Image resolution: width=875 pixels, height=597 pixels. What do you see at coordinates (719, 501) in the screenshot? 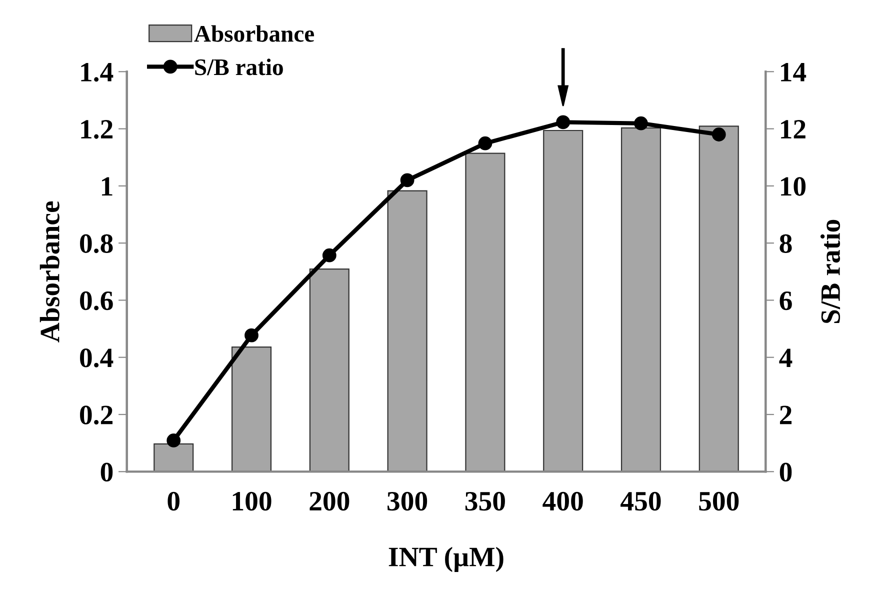
I see `x-tick-label: 500` at bounding box center [719, 501].